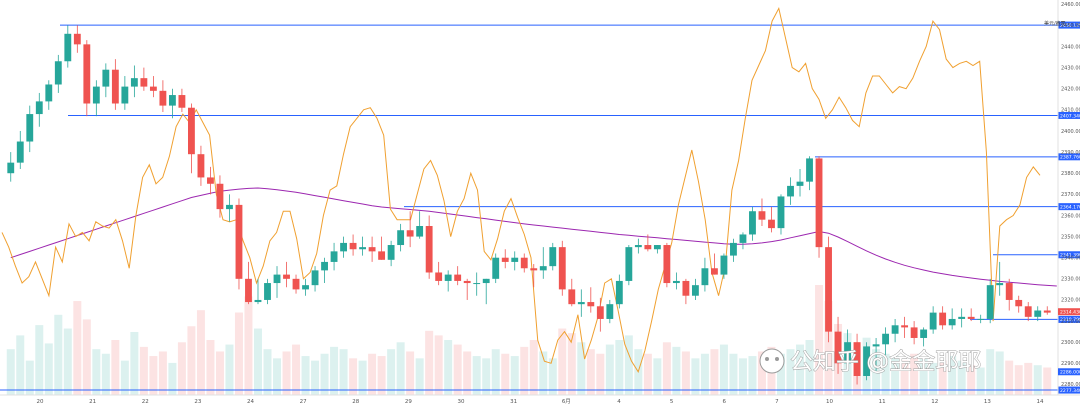  What do you see at coordinates (197, 402) in the screenshot?
I see `x-tick-label: 23` at bounding box center [197, 402].